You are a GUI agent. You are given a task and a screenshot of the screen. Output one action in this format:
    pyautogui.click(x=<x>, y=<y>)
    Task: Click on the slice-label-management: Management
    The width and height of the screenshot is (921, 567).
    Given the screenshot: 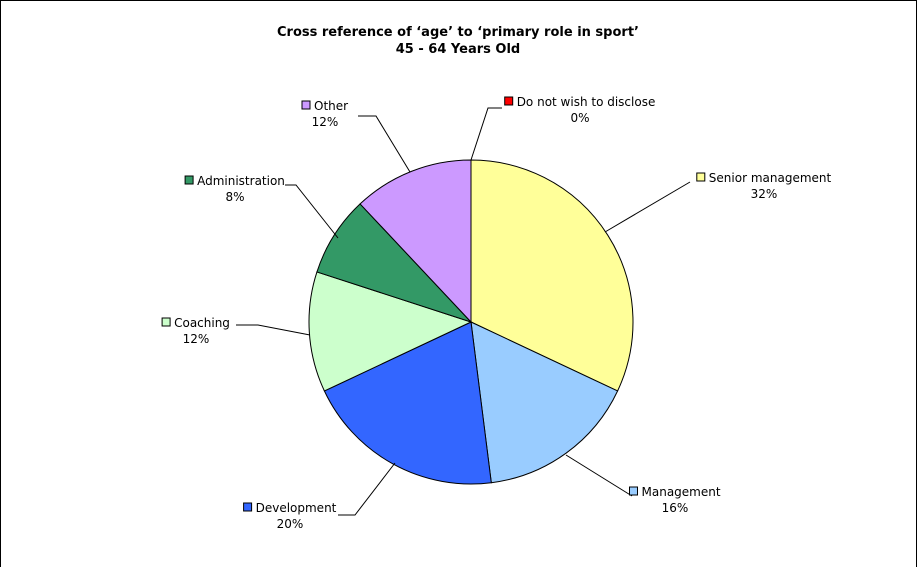 What is the action you would take?
    pyautogui.click(x=681, y=492)
    